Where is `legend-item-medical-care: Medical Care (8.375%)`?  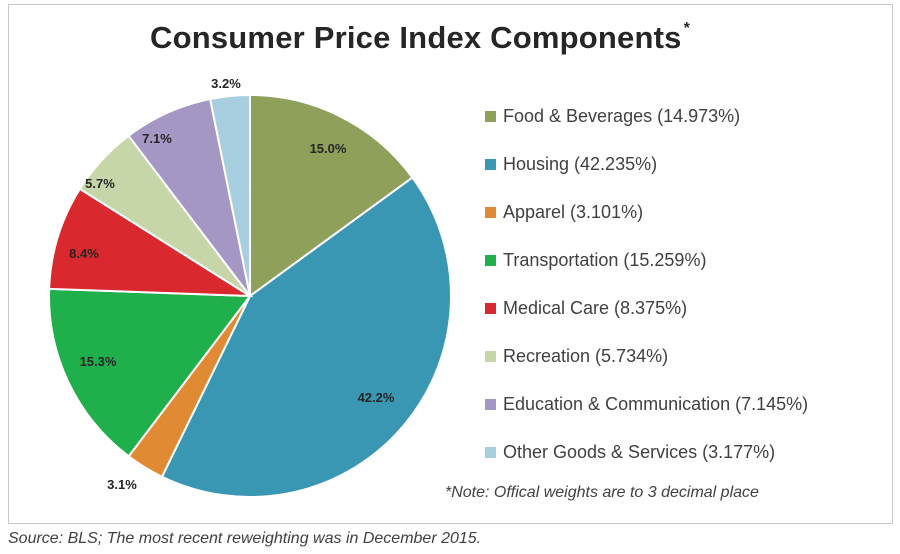
legend-item-medical-care: Medical Care (8.375%) is located at coordinates (586, 308).